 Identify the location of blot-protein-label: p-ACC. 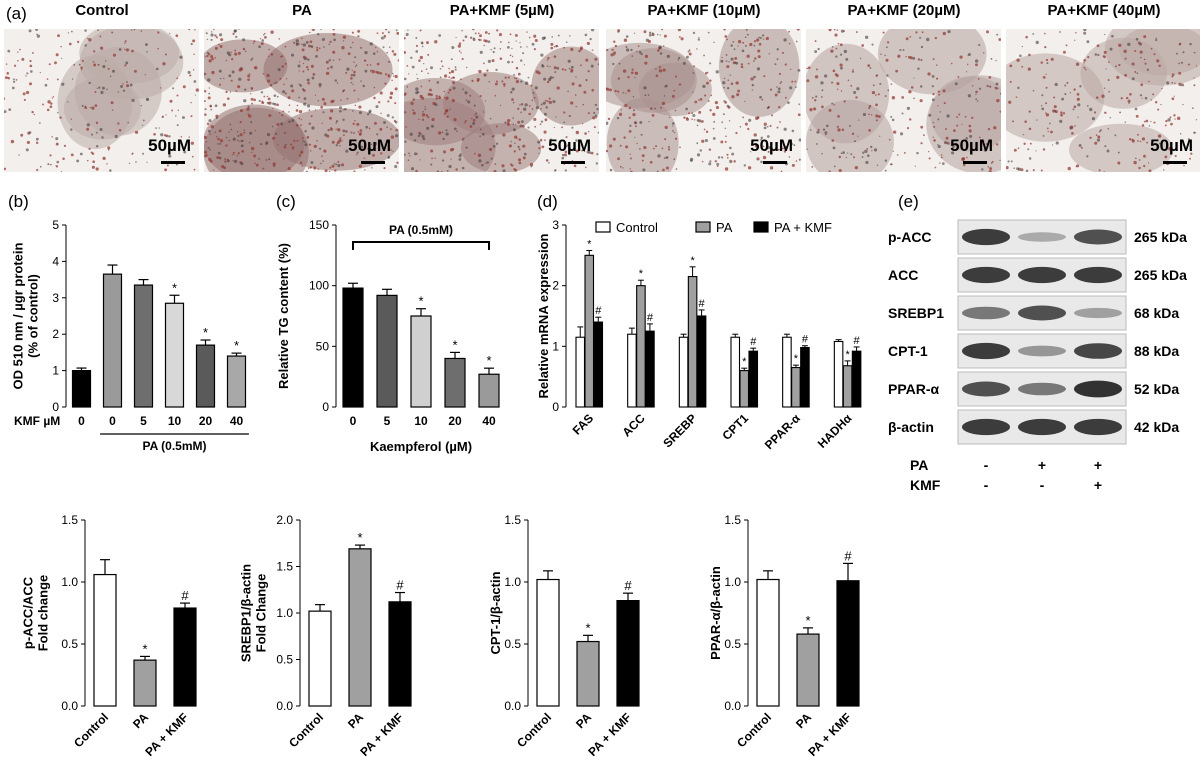
(910, 237).